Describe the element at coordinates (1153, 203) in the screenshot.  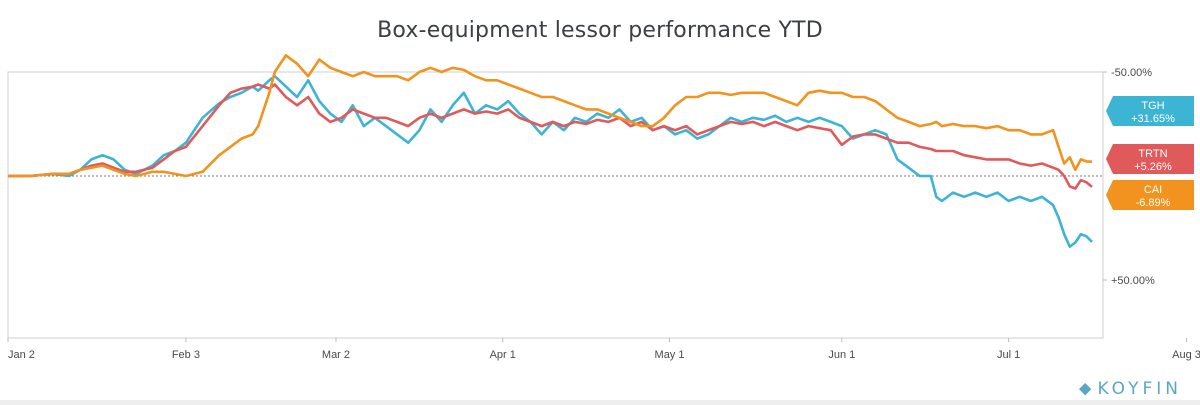
I see `value-tag-value: -6.89%` at that location.